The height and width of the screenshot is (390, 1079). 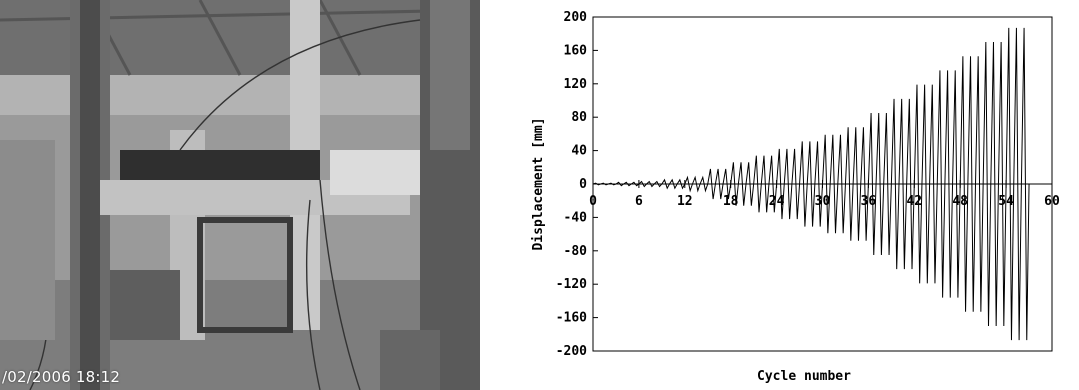 What do you see at coordinates (579, 151) in the screenshot?
I see `y-tick-label: 40` at bounding box center [579, 151].